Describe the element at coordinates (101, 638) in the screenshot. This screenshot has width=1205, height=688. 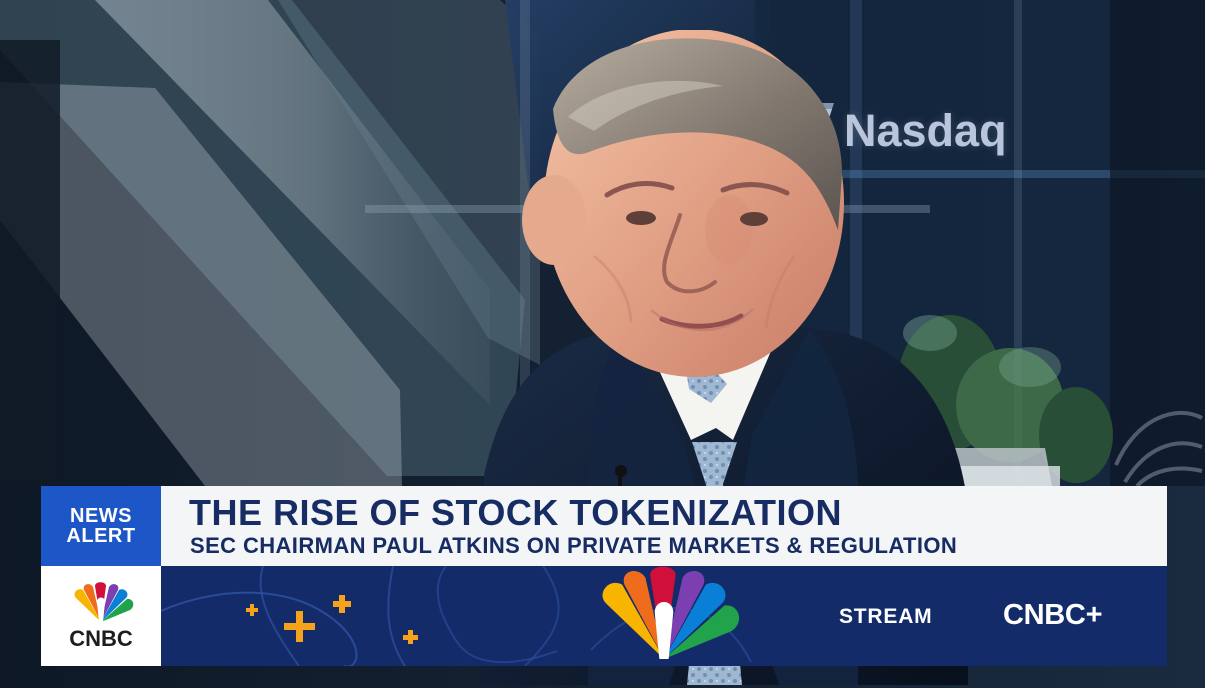
I see `network-logo-text: CNBC` at that location.